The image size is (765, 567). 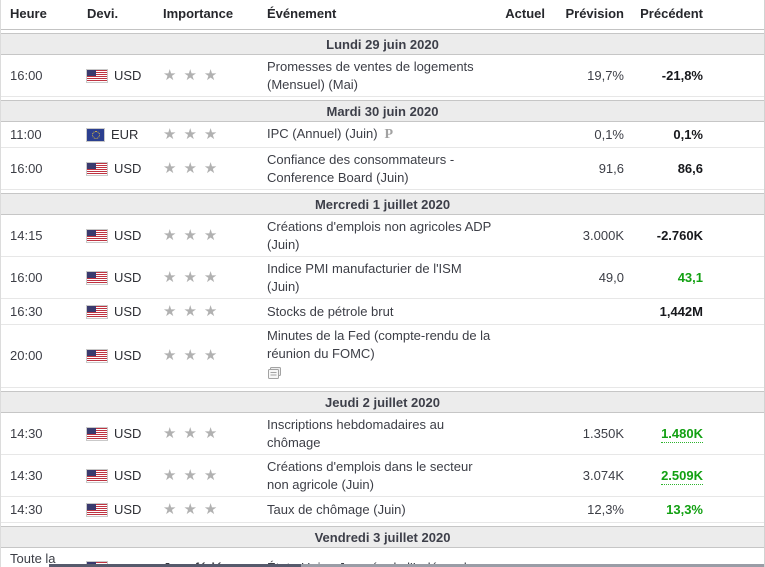 I want to click on day-header-vendredi: Vendredi 3 juillet 2020, so click(x=382, y=537).